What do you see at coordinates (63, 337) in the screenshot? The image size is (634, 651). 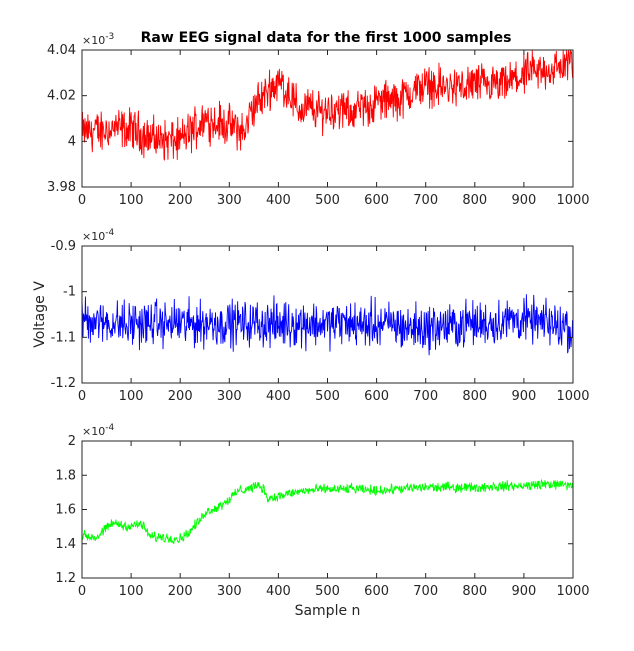 I see `y-tick-label: -1.1` at bounding box center [63, 337].